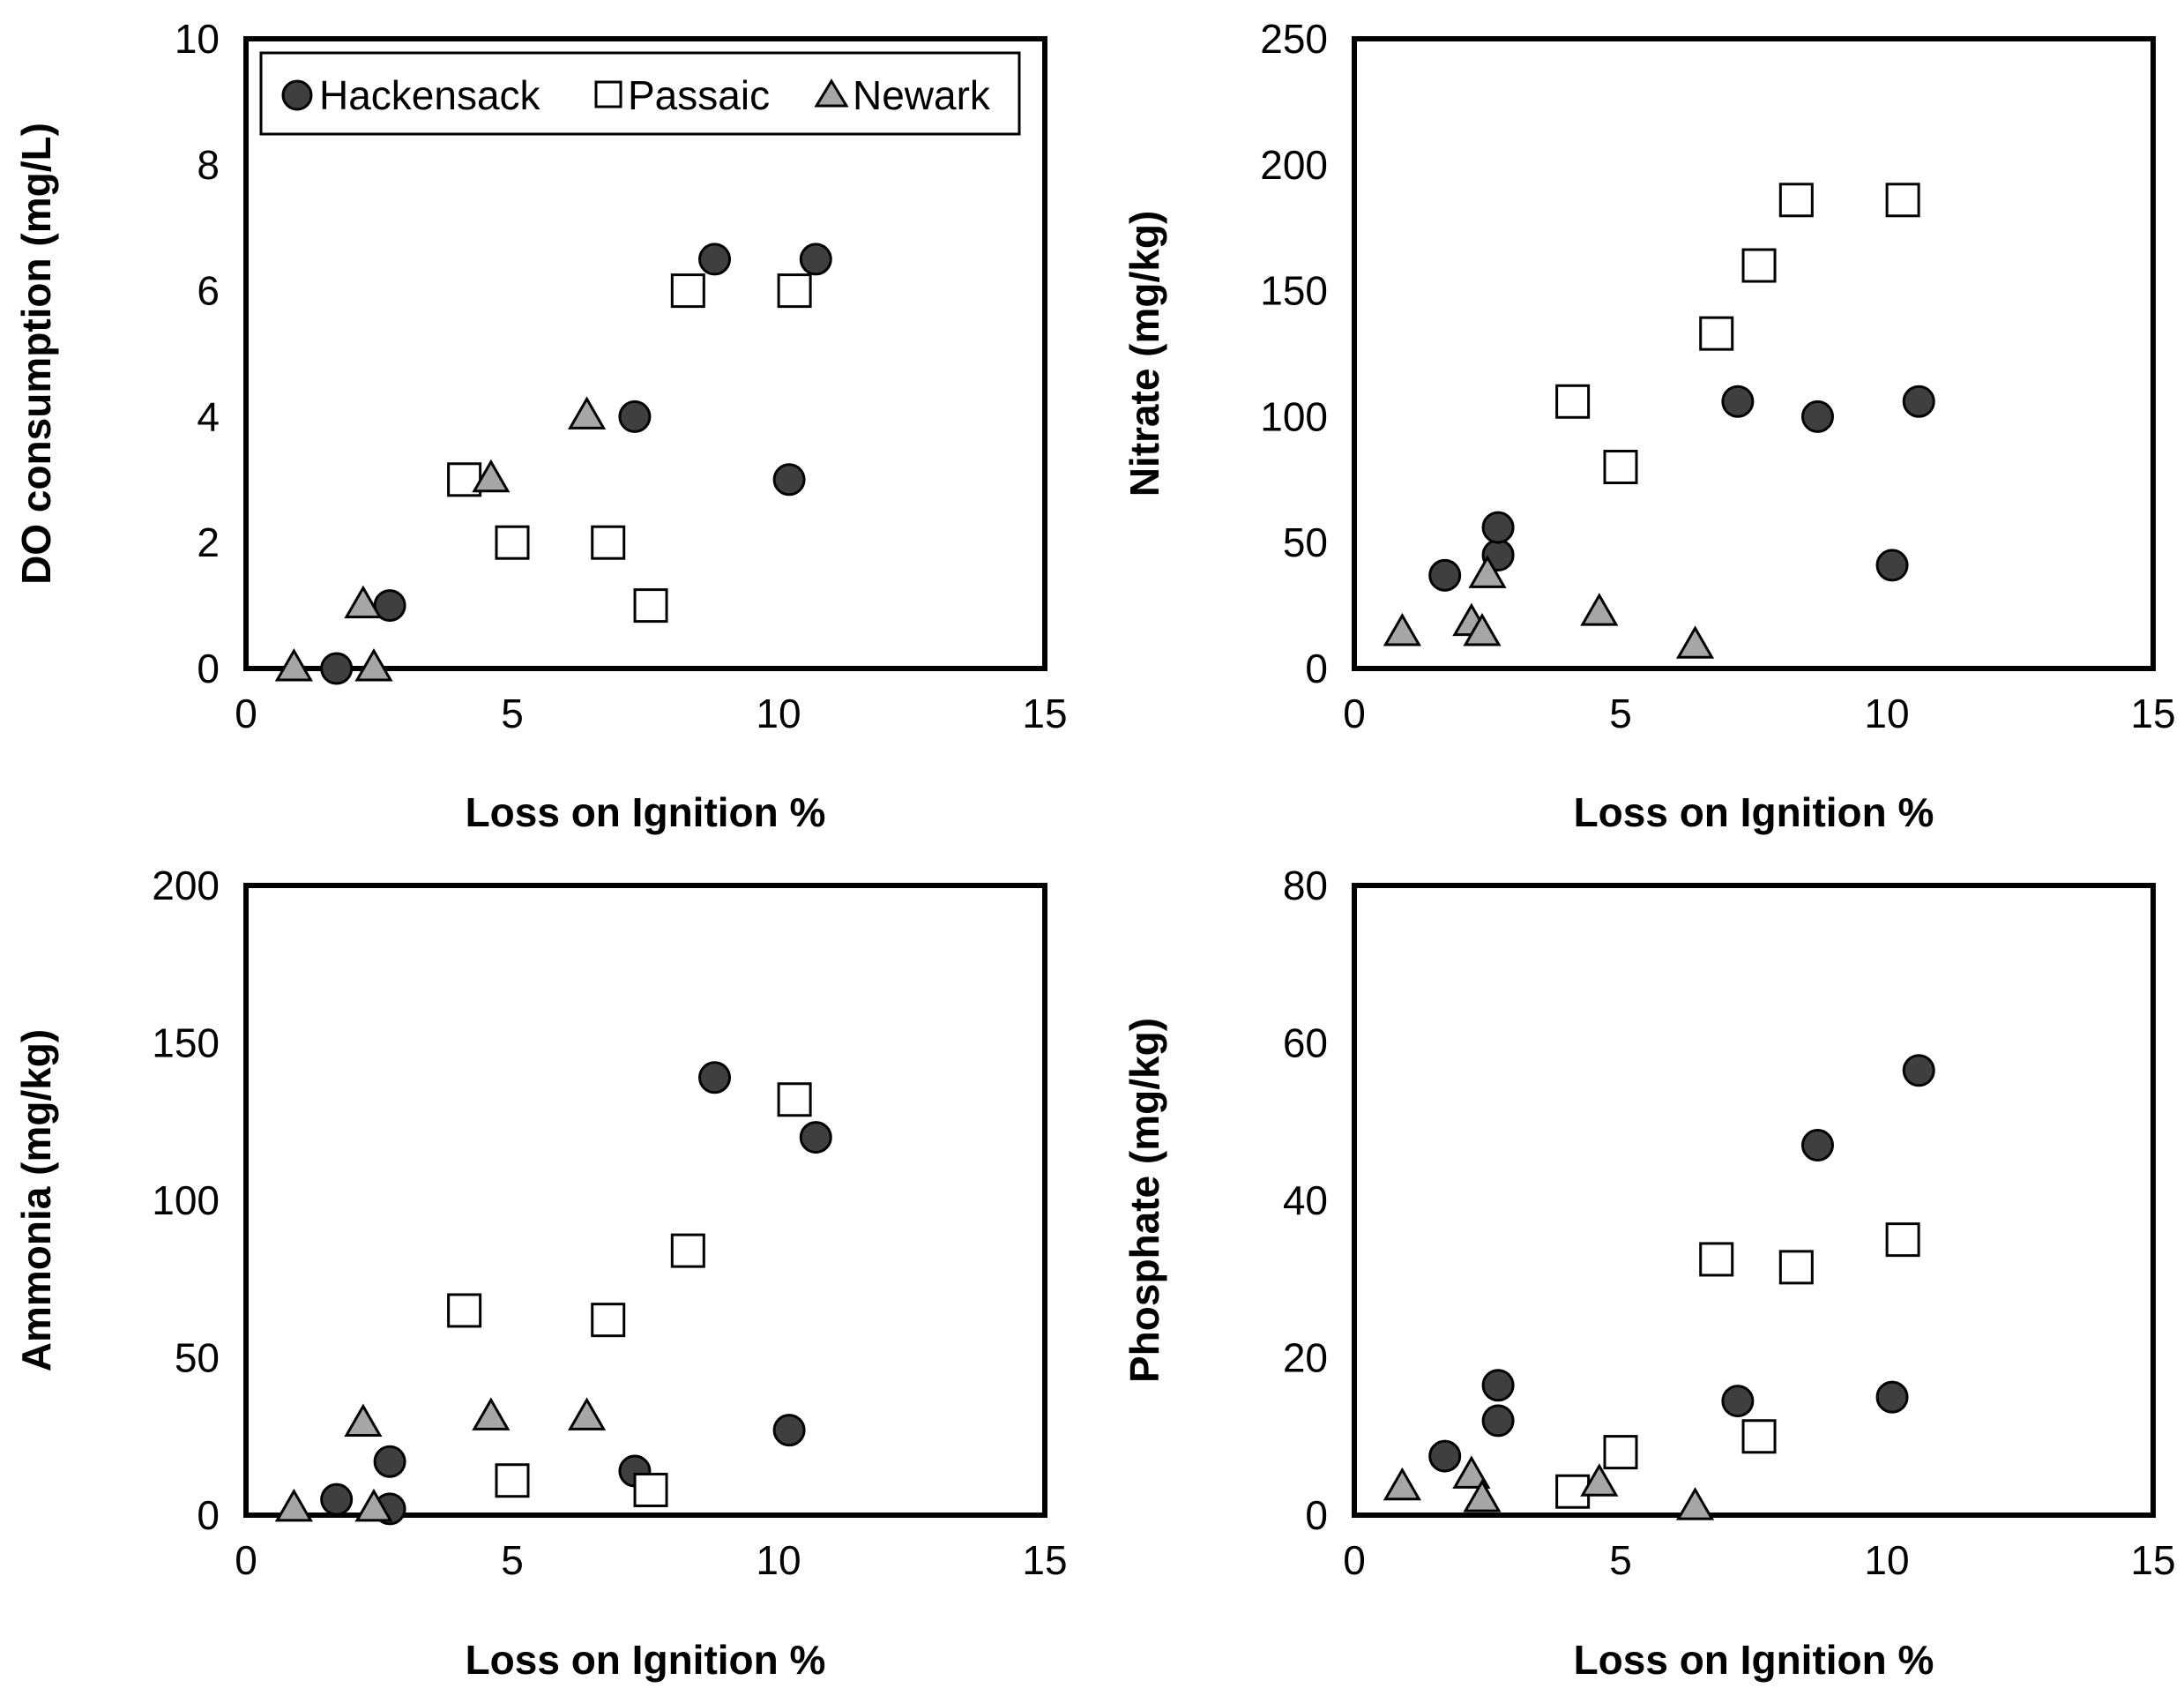 This screenshot has height=1703, width=2184. I want to click on y-tick-label: 8, so click(208, 165).